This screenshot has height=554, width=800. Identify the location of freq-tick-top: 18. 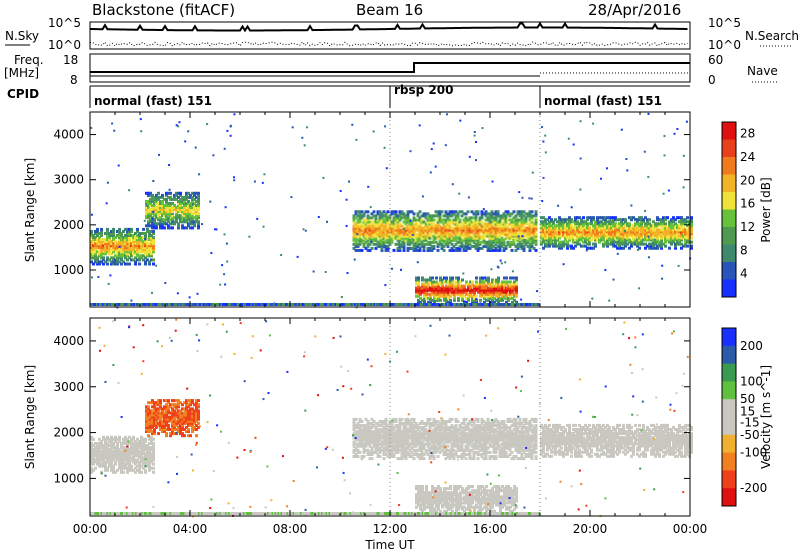
(70, 60).